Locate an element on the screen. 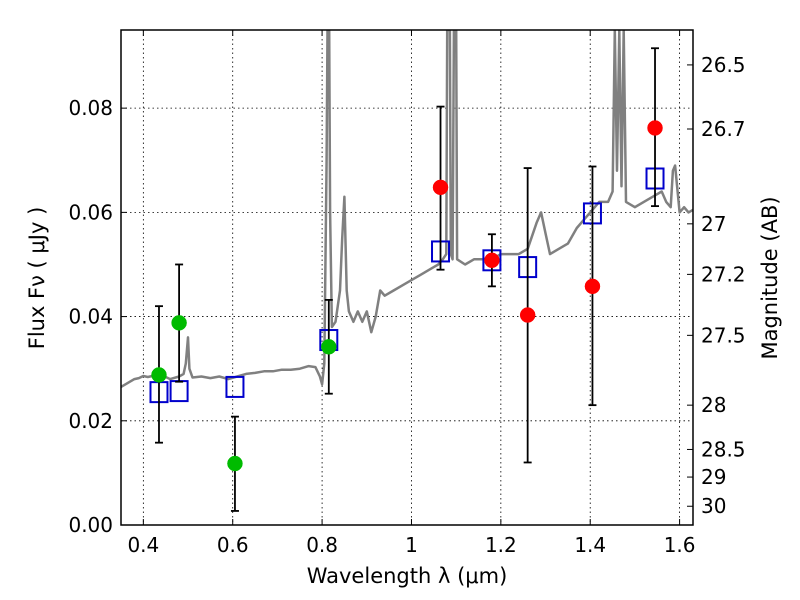 The width and height of the screenshot is (800, 600). y-tick-label: 0.04 is located at coordinates (90, 317).